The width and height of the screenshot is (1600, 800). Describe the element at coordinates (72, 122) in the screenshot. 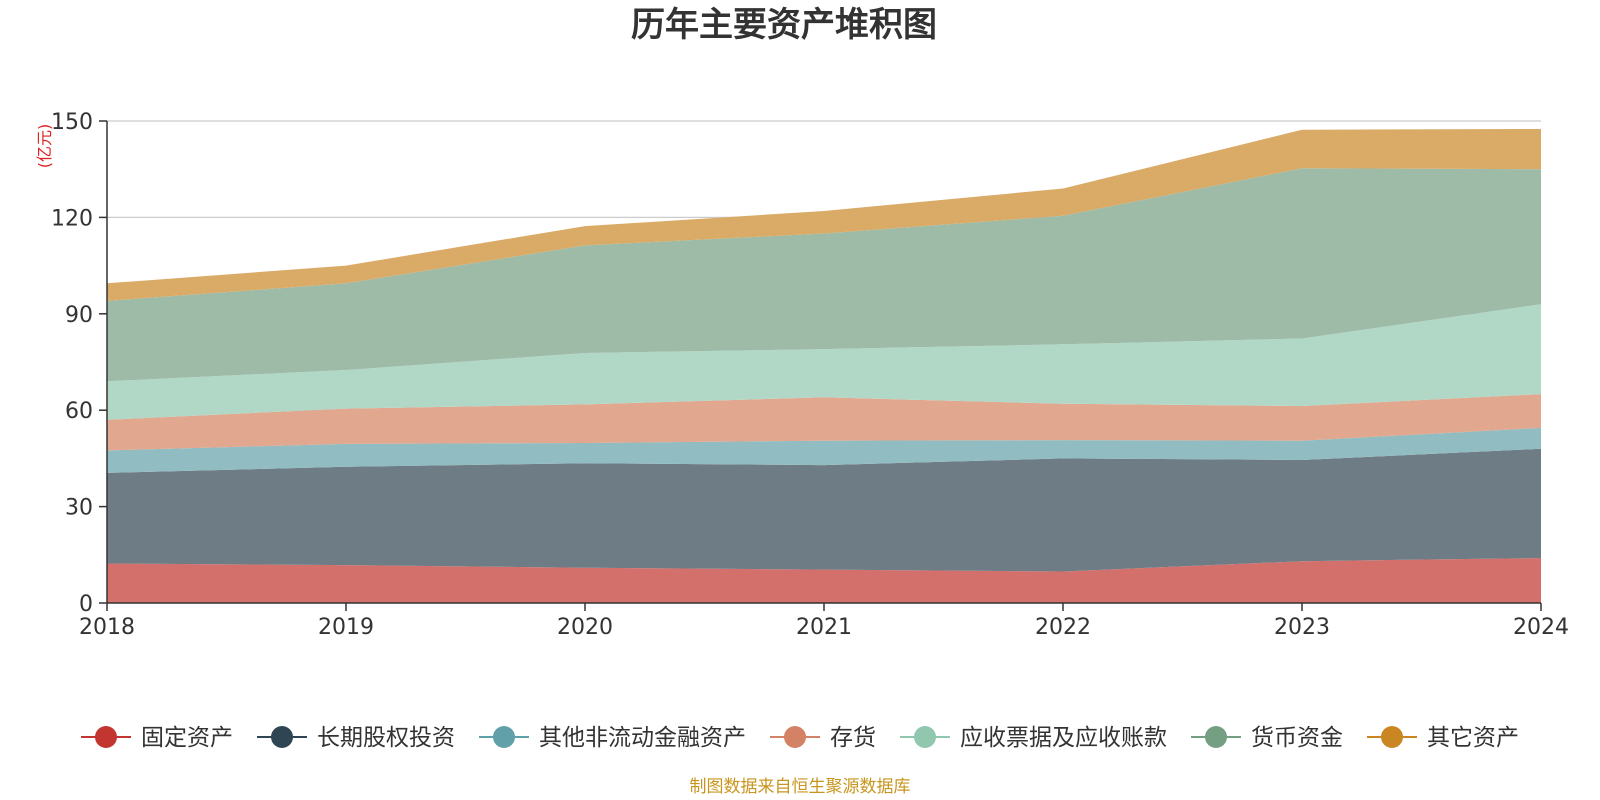

I see `y-tick-label: 150` at that location.